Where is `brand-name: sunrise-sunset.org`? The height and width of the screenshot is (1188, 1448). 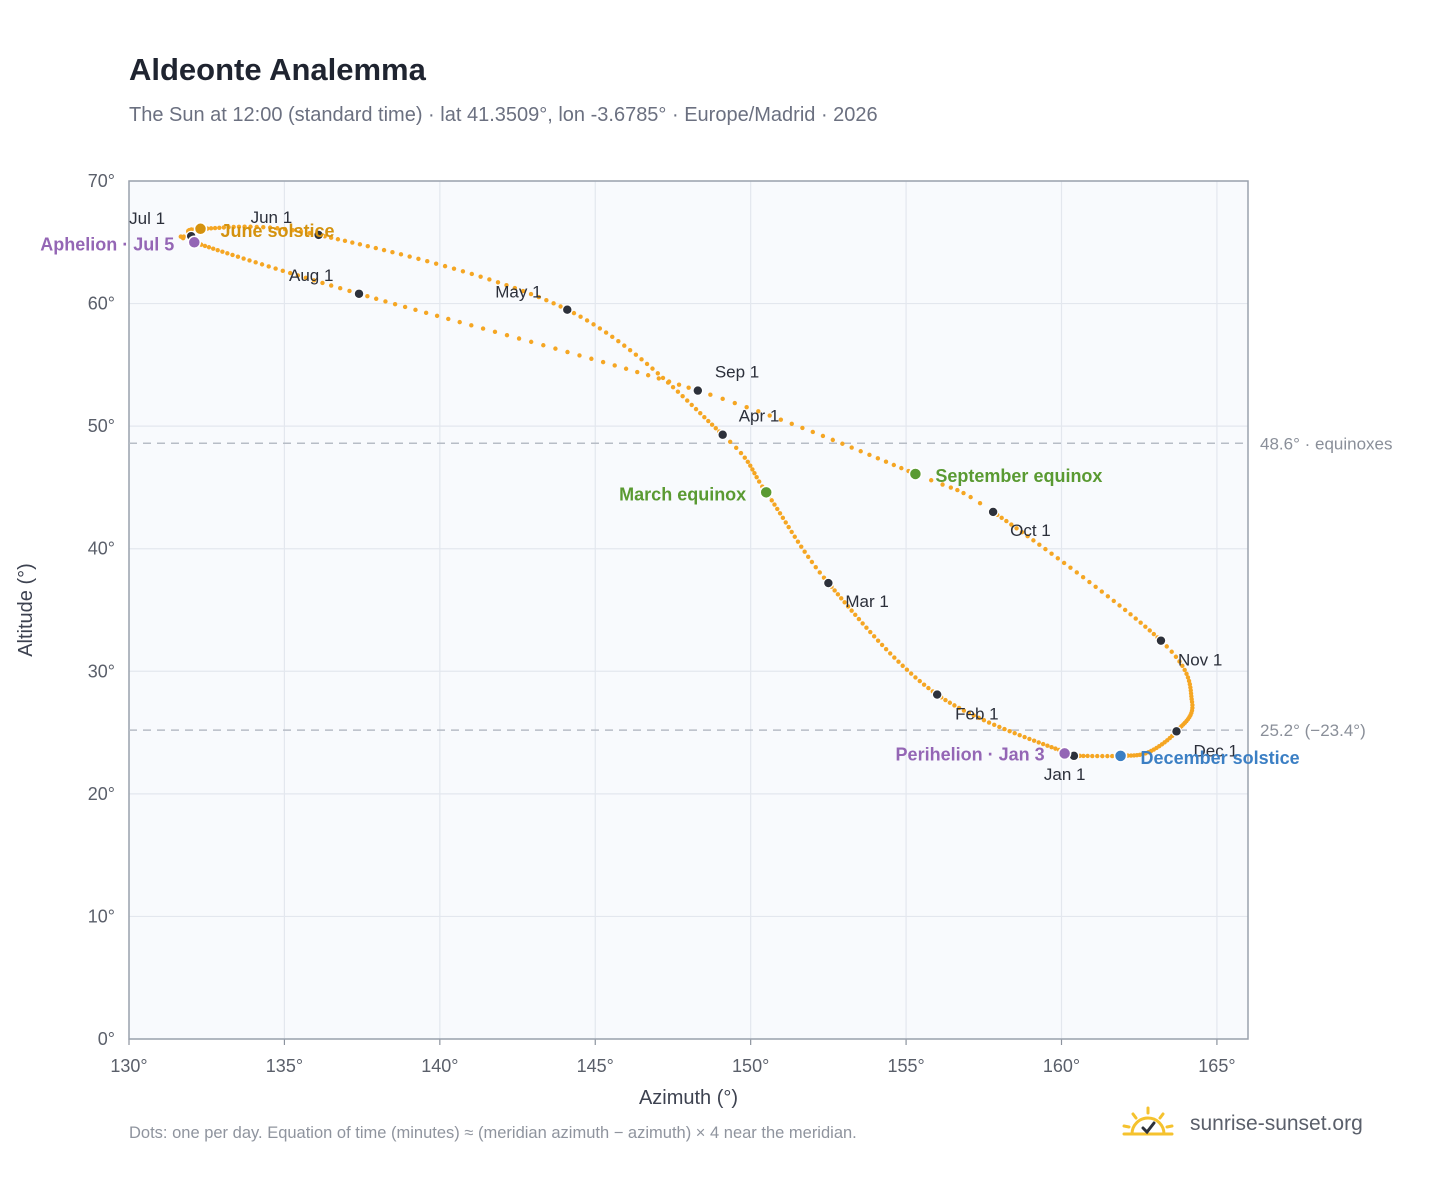 brand-name: sunrise-sunset.org is located at coordinates (1276, 1123).